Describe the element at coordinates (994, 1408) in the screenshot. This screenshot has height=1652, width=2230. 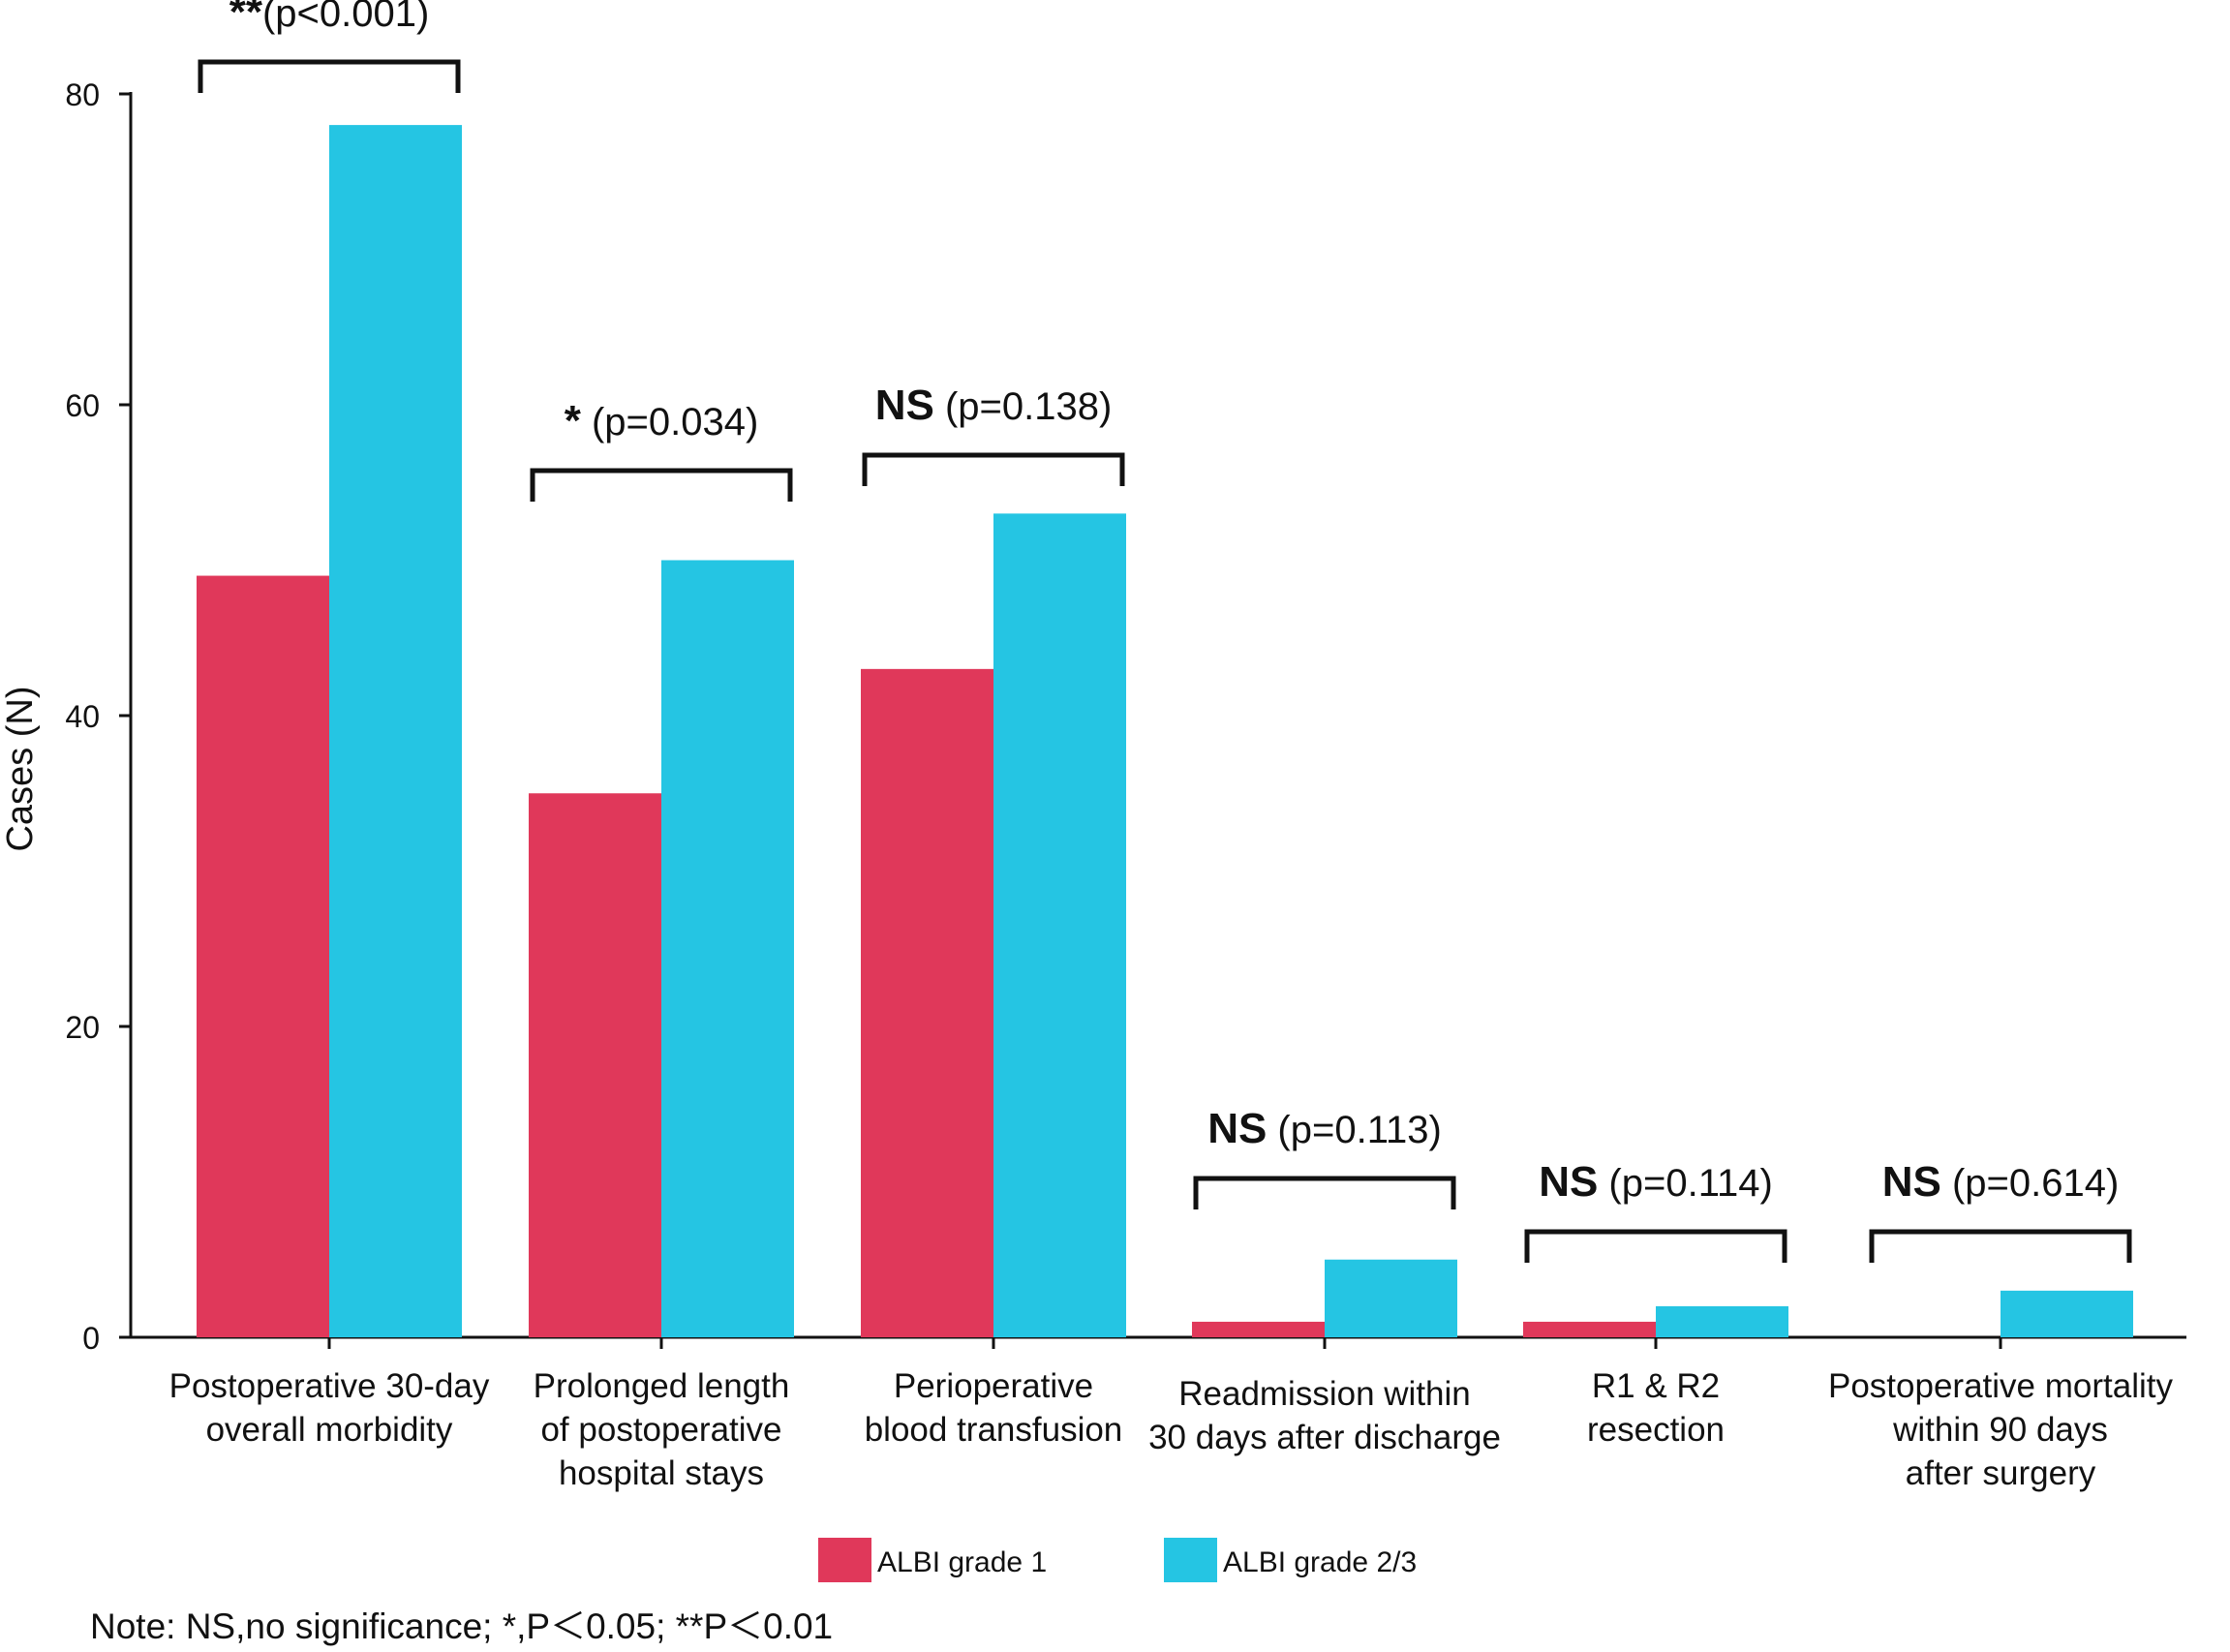
I see `category-label: Perioperative blood transfusion` at that location.